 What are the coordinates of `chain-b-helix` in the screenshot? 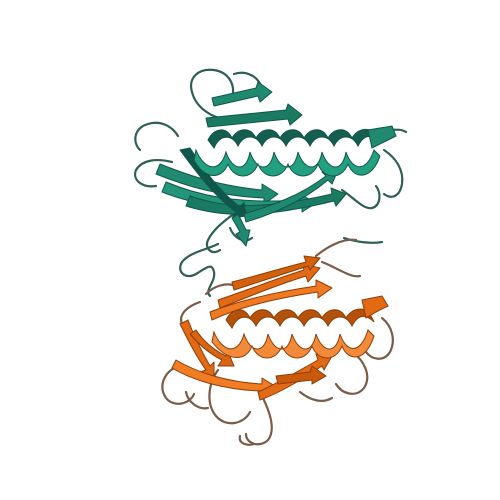 It's located at (300, 327).